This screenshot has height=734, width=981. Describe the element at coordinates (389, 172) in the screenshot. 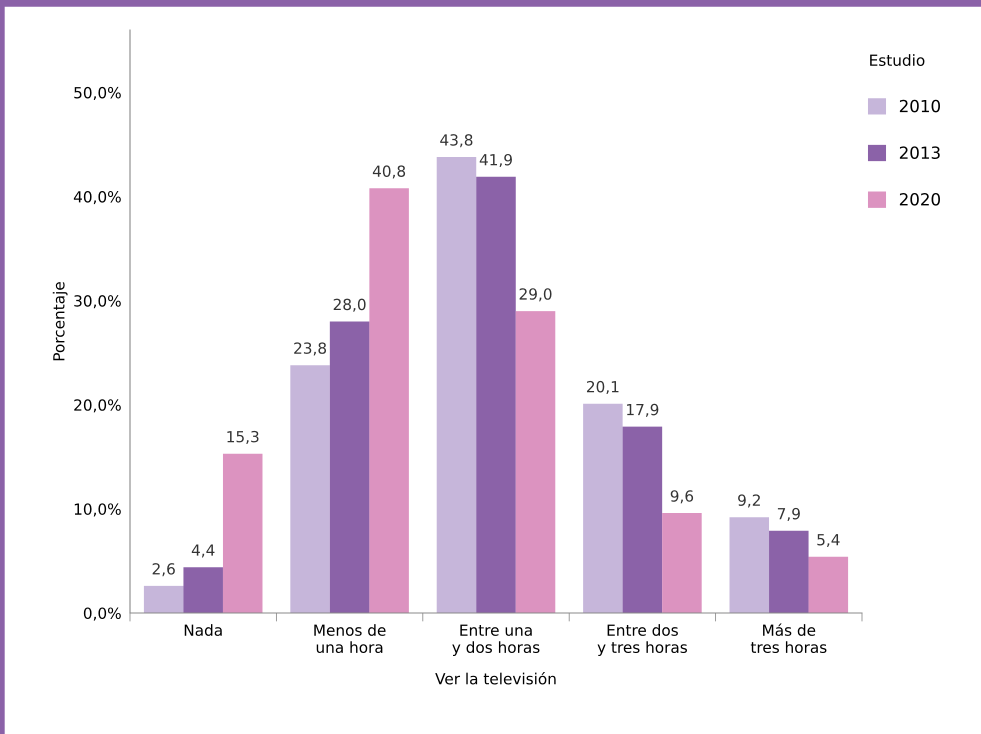

I see `data-label: 40,8` at that location.